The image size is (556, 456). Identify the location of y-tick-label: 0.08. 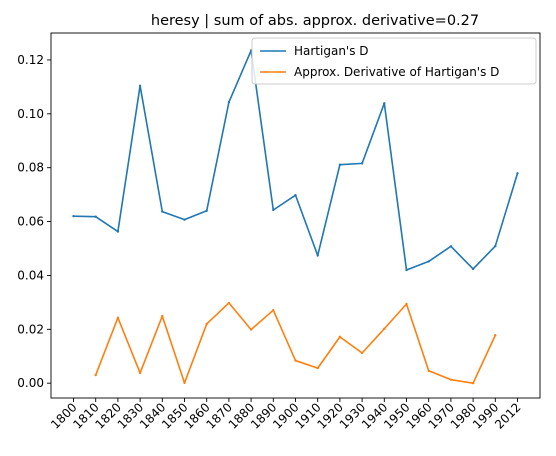
(30, 168).